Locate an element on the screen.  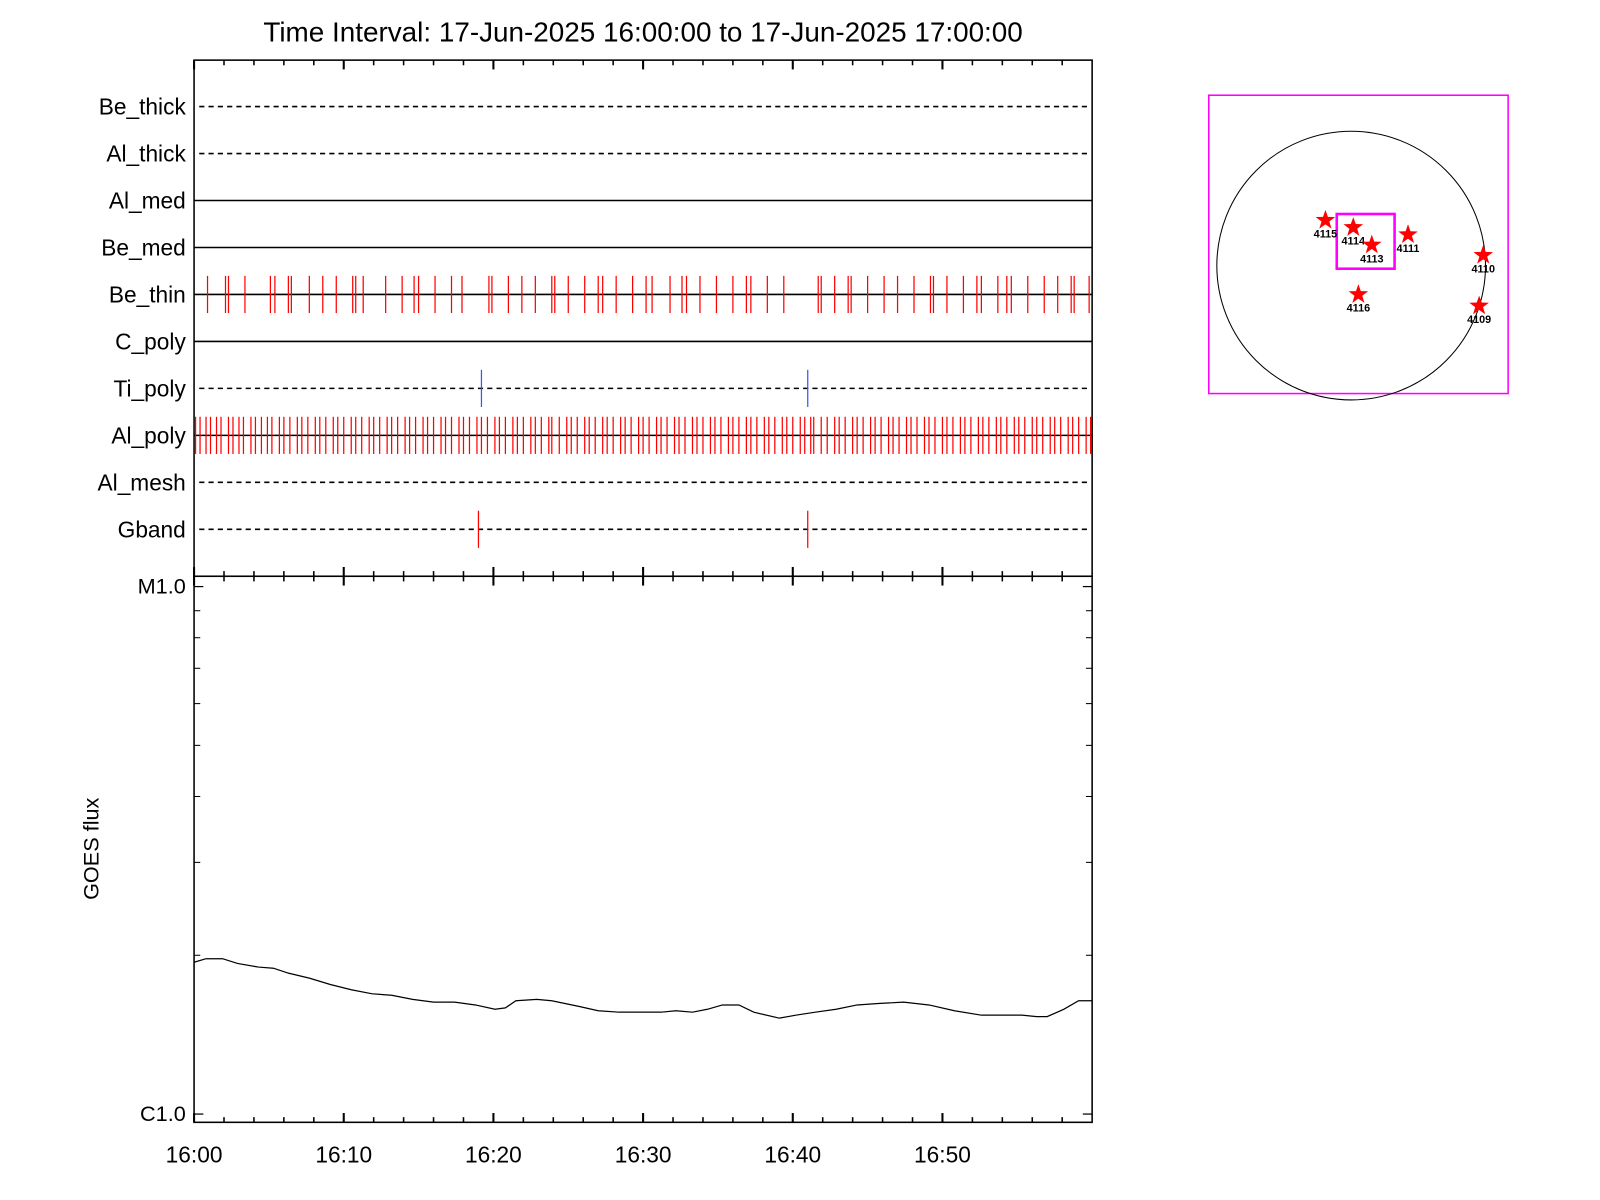
x-tick-label: 16:40 is located at coordinates (792, 1154).